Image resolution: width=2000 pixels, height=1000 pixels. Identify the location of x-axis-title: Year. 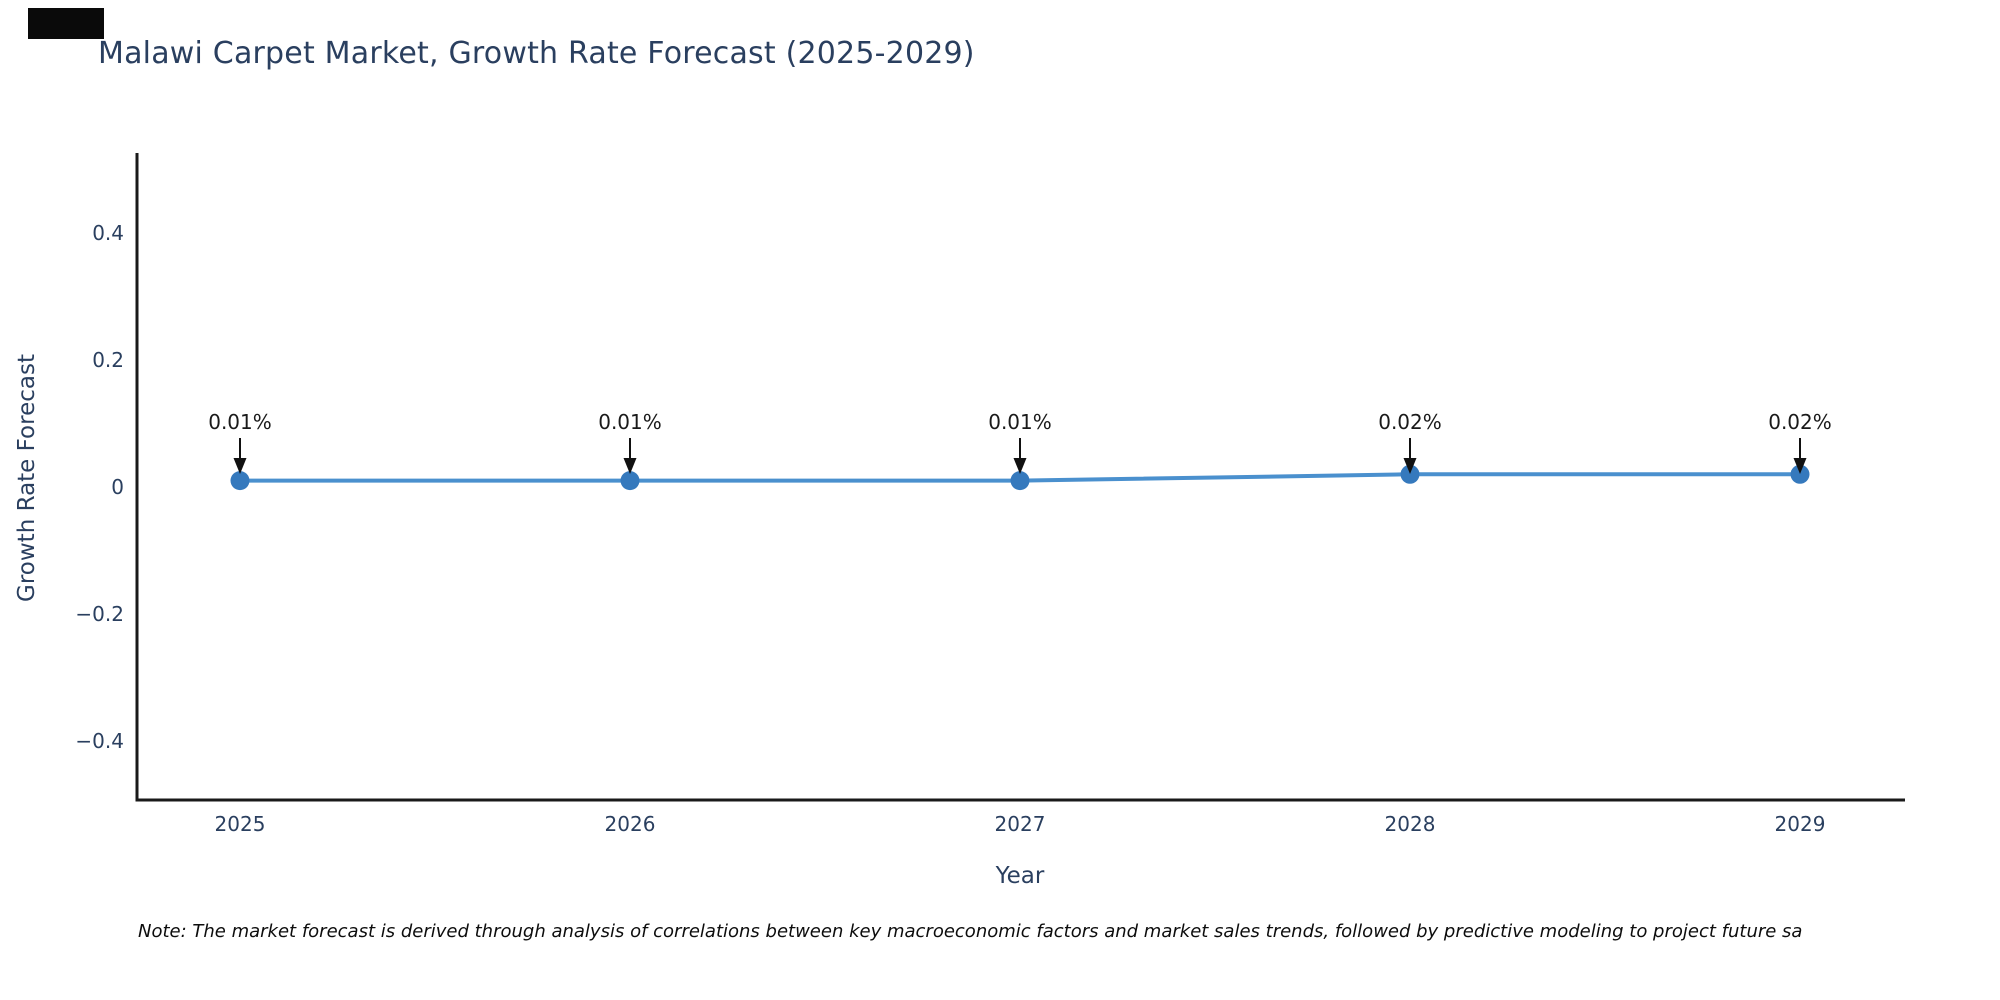
(1020, 876).